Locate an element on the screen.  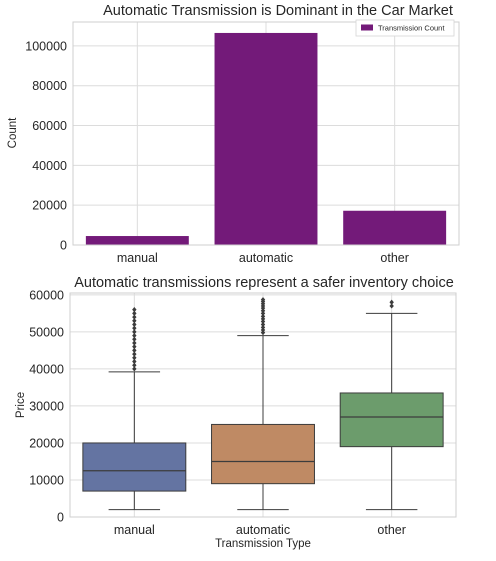
box-y-tick-label: 10000 is located at coordinates (46, 480).